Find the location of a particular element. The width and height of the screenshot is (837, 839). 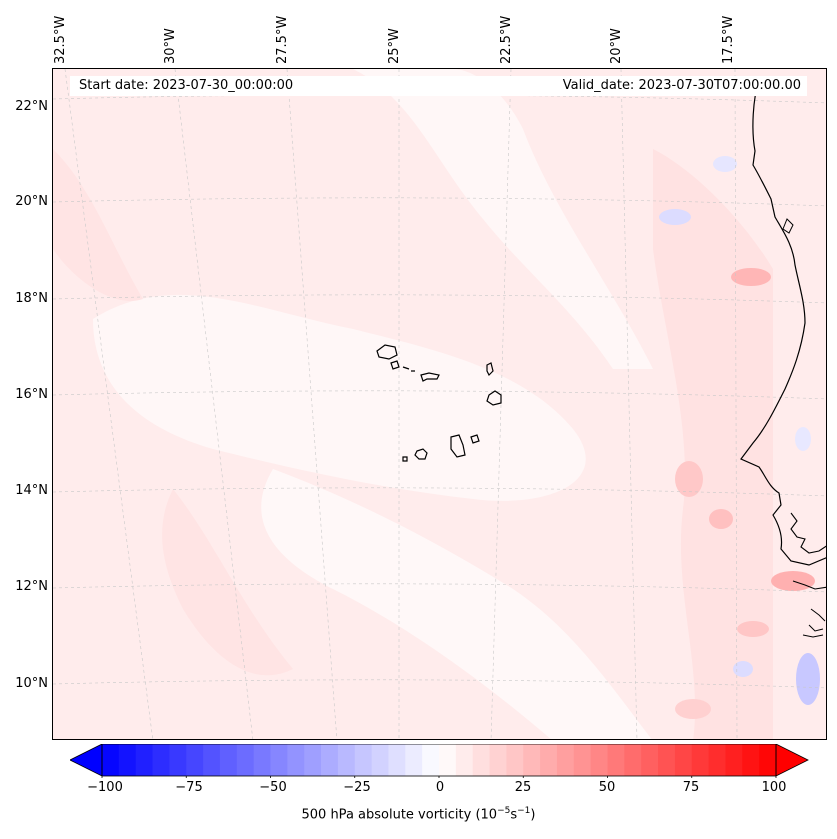

coastline-guinea-bissau is located at coordinates (809, 585).